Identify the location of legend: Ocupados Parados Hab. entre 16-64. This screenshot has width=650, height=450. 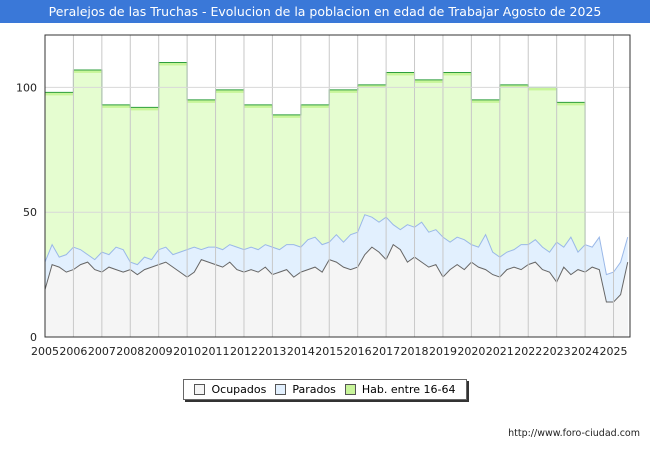
(325, 389).